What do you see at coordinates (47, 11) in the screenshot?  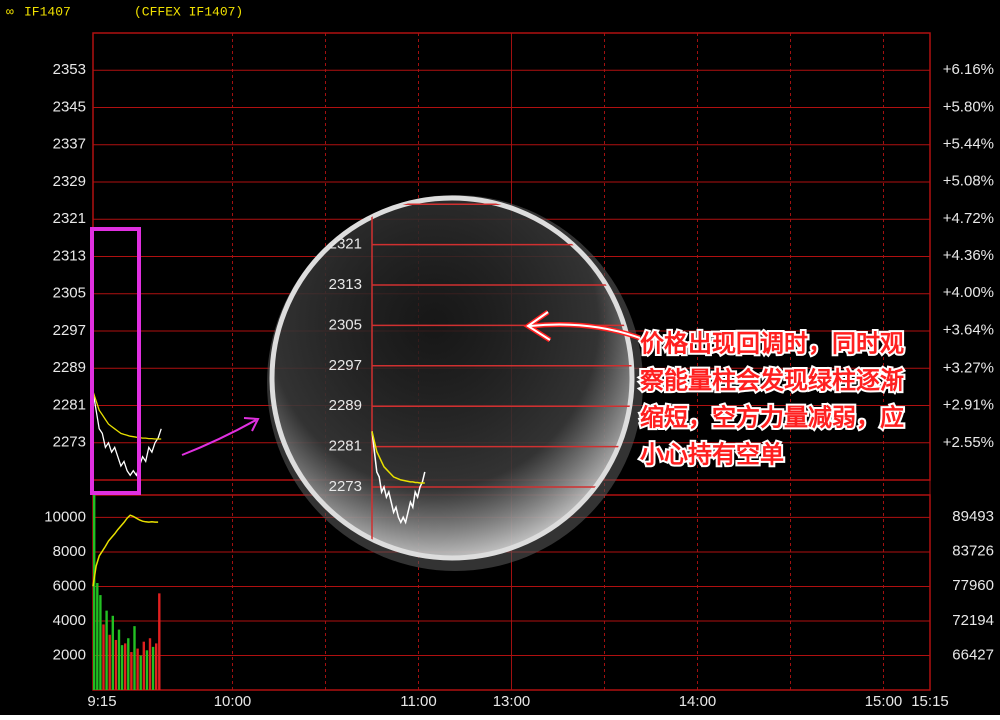 I see `symbol: IF1407` at bounding box center [47, 11].